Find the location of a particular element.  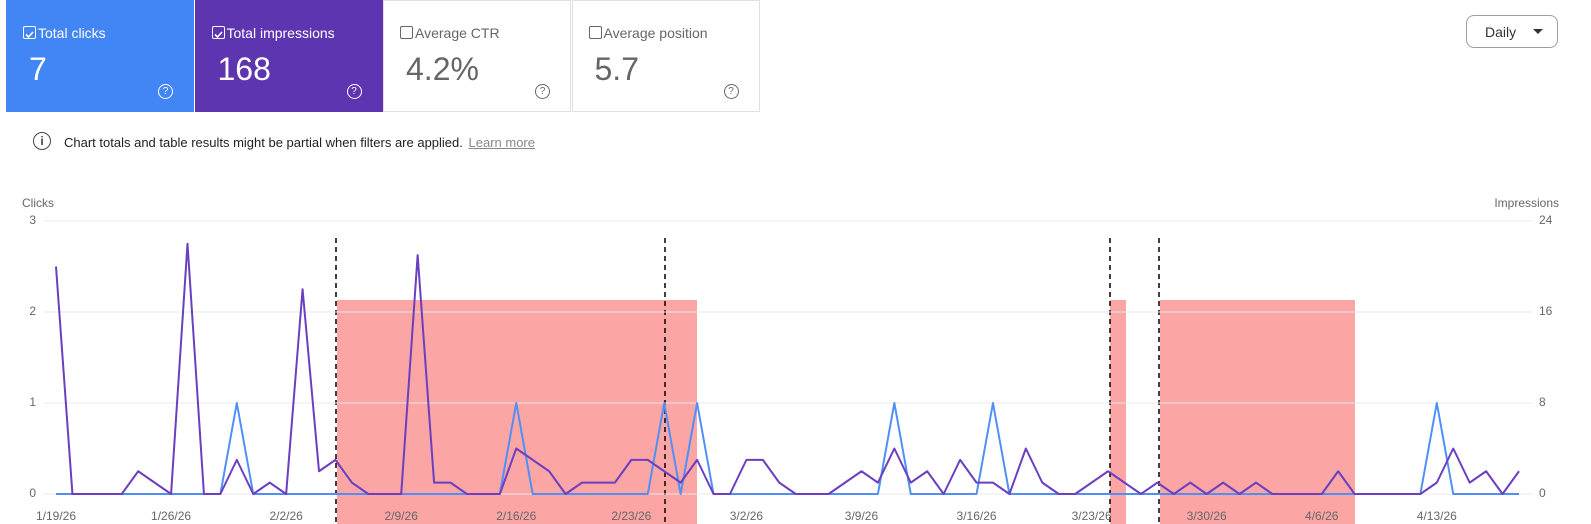

period-dropdown: Daily is located at coordinates (1512, 31).